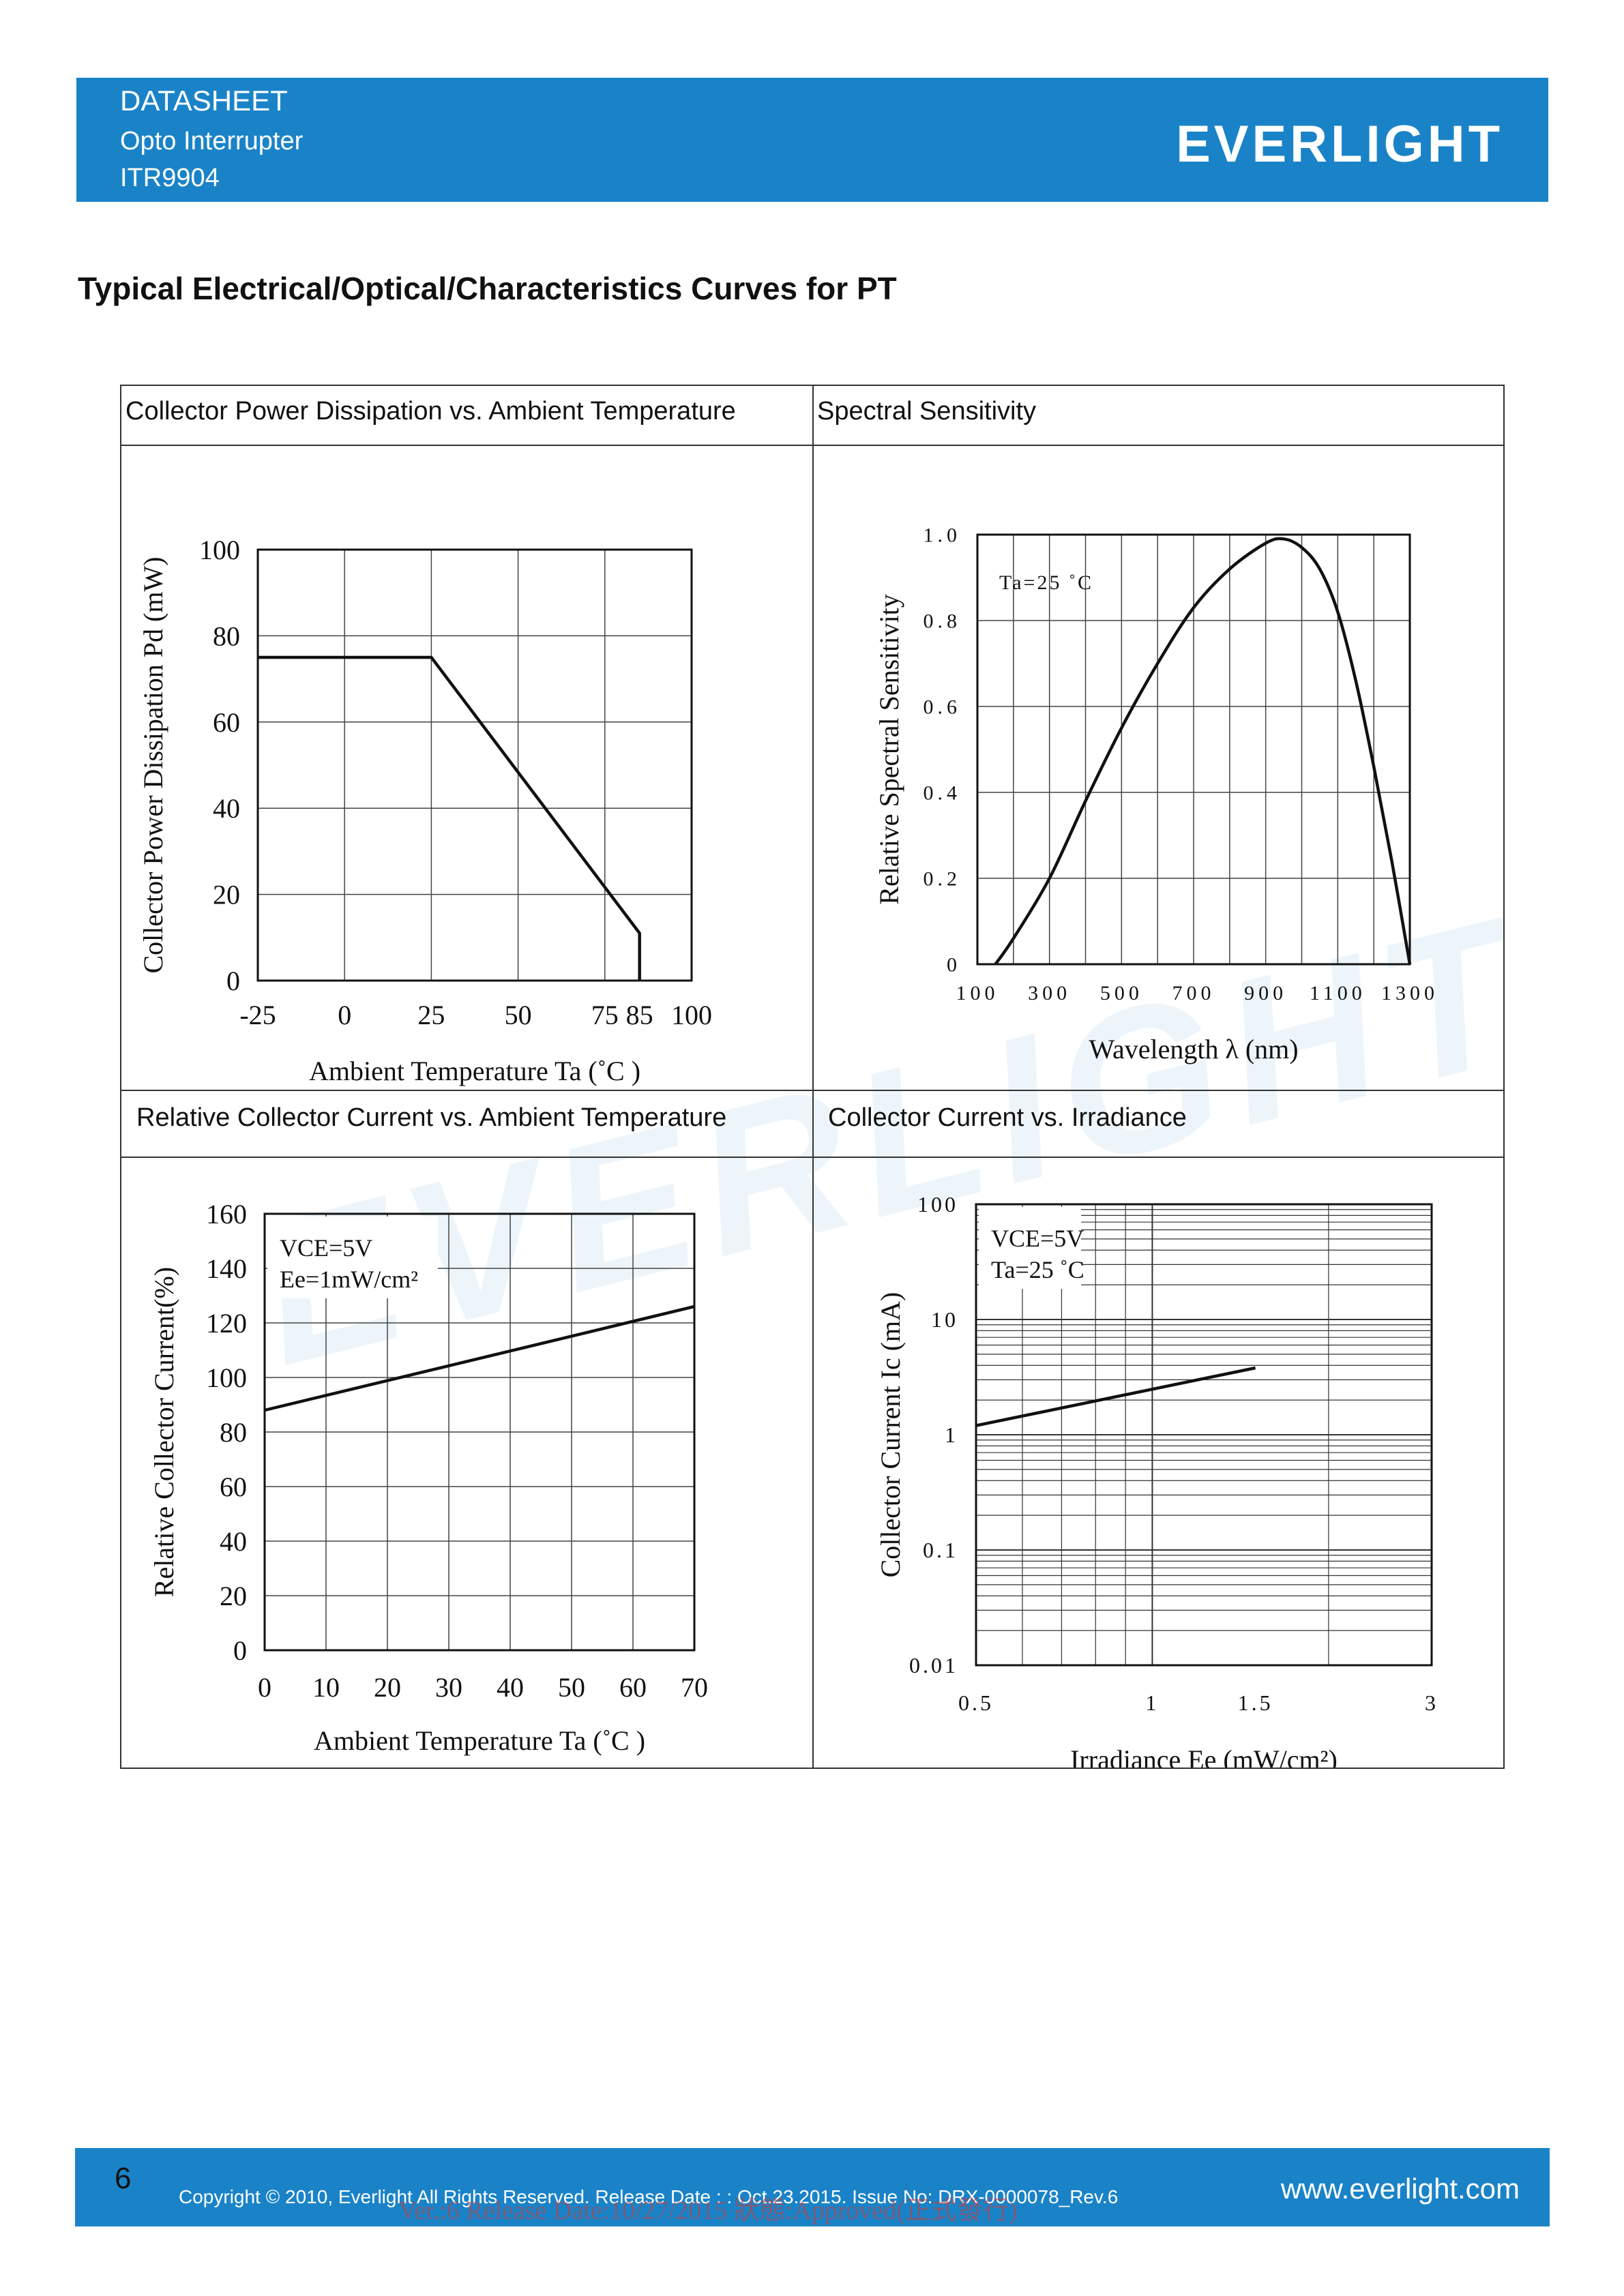 This screenshot has height=2296, width=1624. I want to click on x-tick-label: 0.5, so click(976, 1703).